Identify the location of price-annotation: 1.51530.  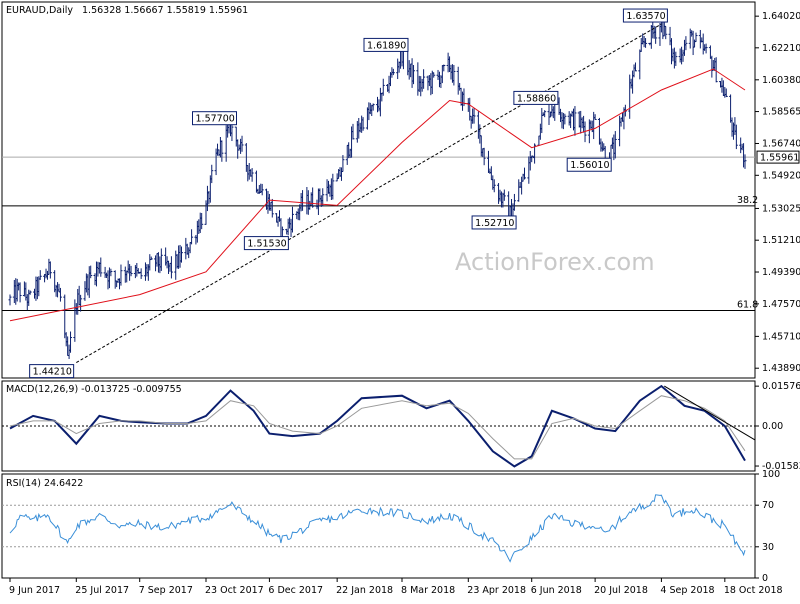
(266, 243).